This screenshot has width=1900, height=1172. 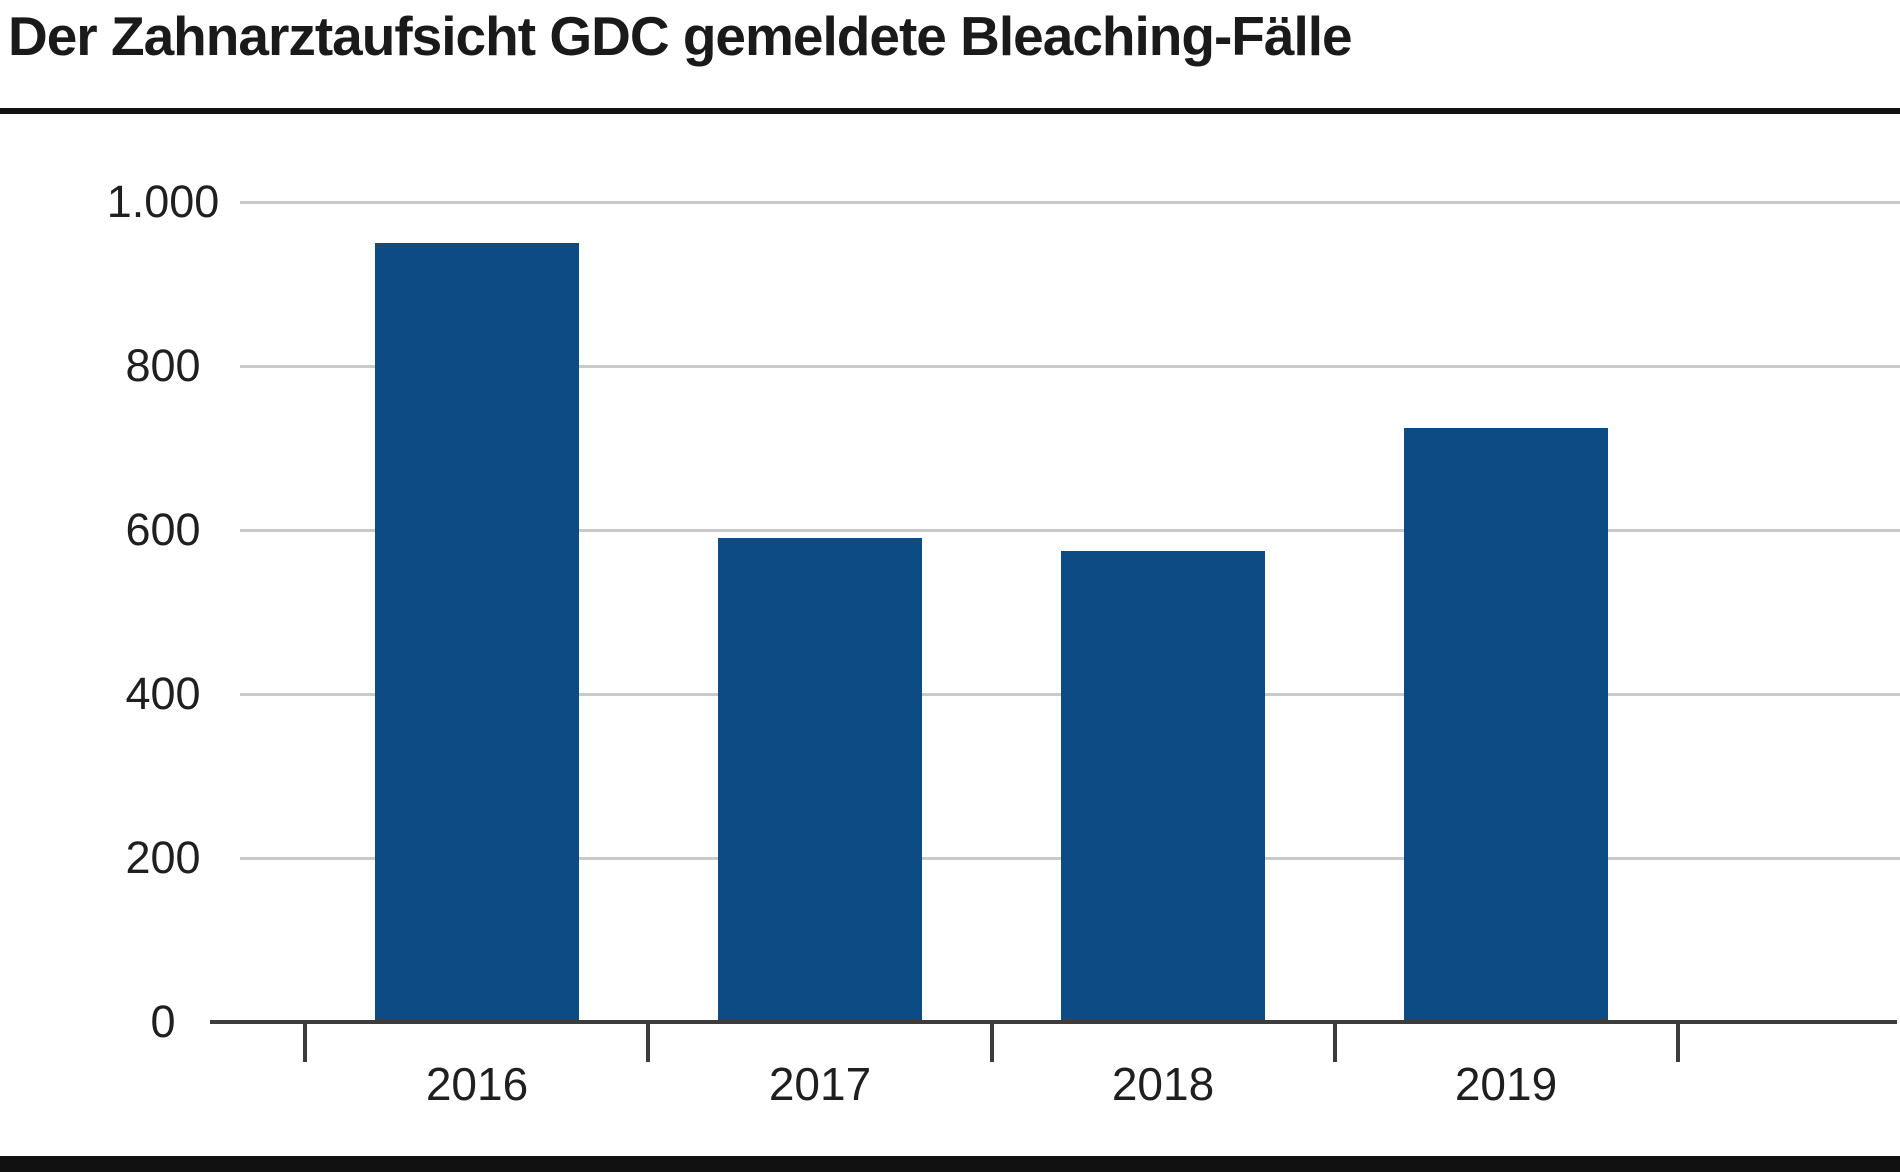 I want to click on title-divider-rule, so click(x=950, y=111).